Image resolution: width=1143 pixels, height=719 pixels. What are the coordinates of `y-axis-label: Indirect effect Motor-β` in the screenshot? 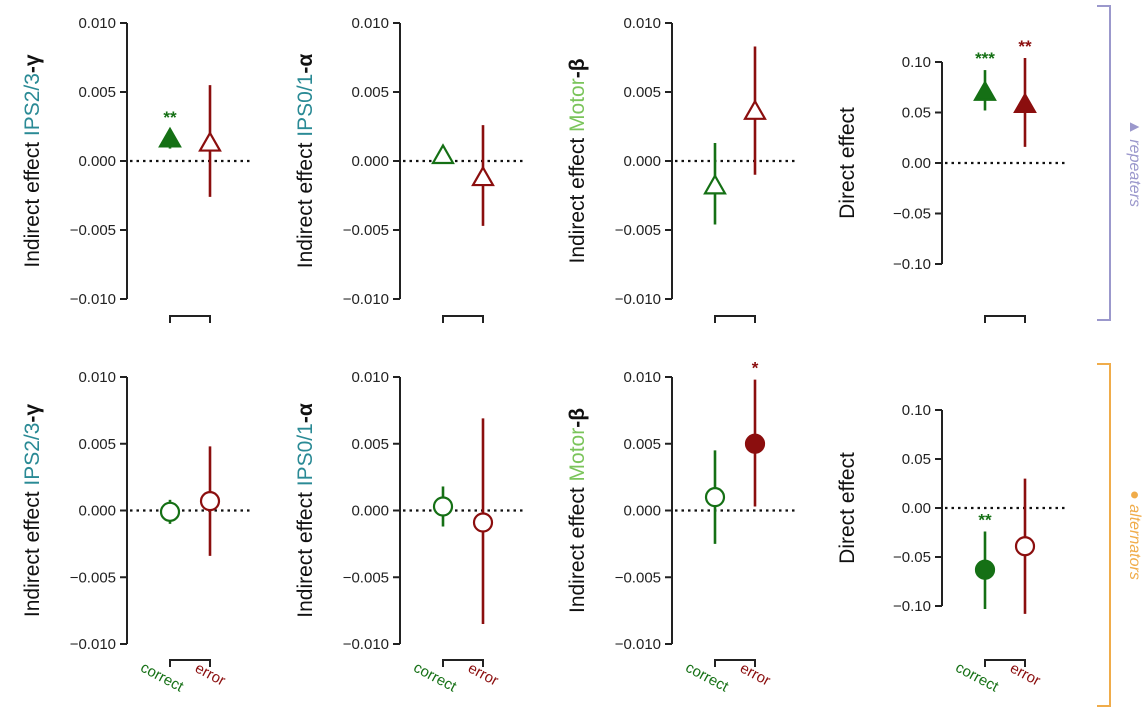 It's located at (577, 160).